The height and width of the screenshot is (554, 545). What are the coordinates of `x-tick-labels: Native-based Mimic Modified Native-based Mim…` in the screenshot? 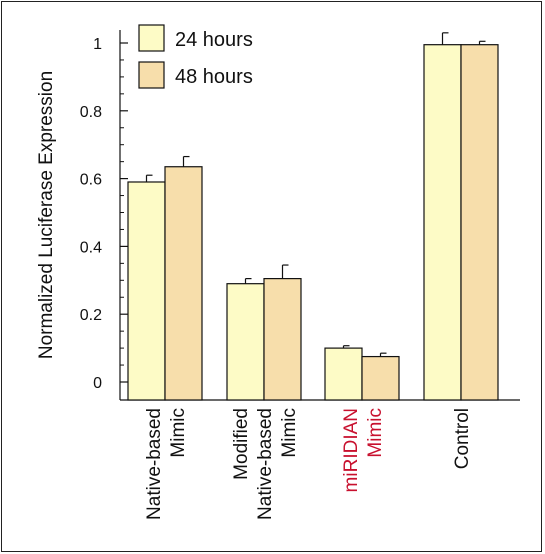 It's located at (308, 464).